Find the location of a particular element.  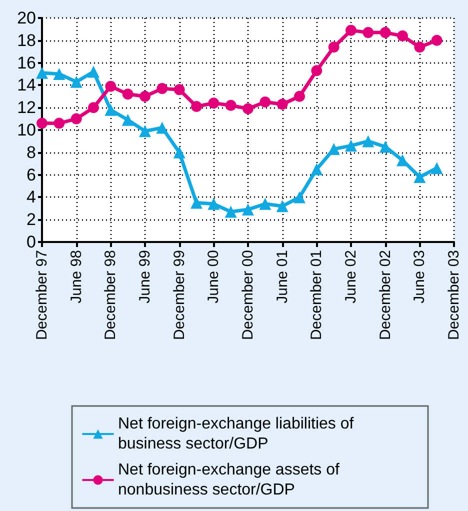

x-tick-label: June 01 is located at coordinates (282, 277).